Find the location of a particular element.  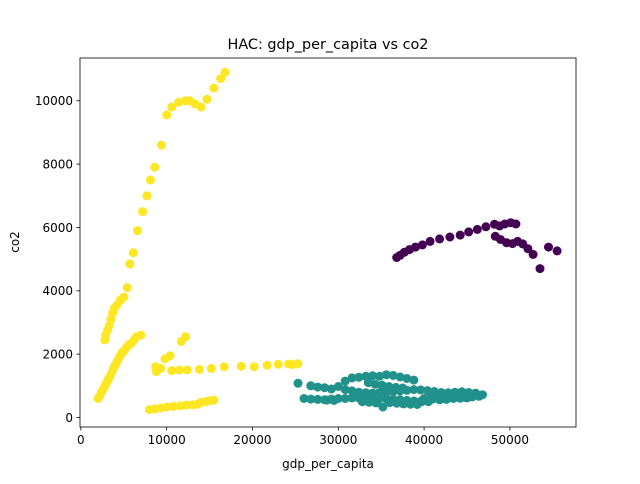

x-tick-label-1: 10000 is located at coordinates (167, 440).